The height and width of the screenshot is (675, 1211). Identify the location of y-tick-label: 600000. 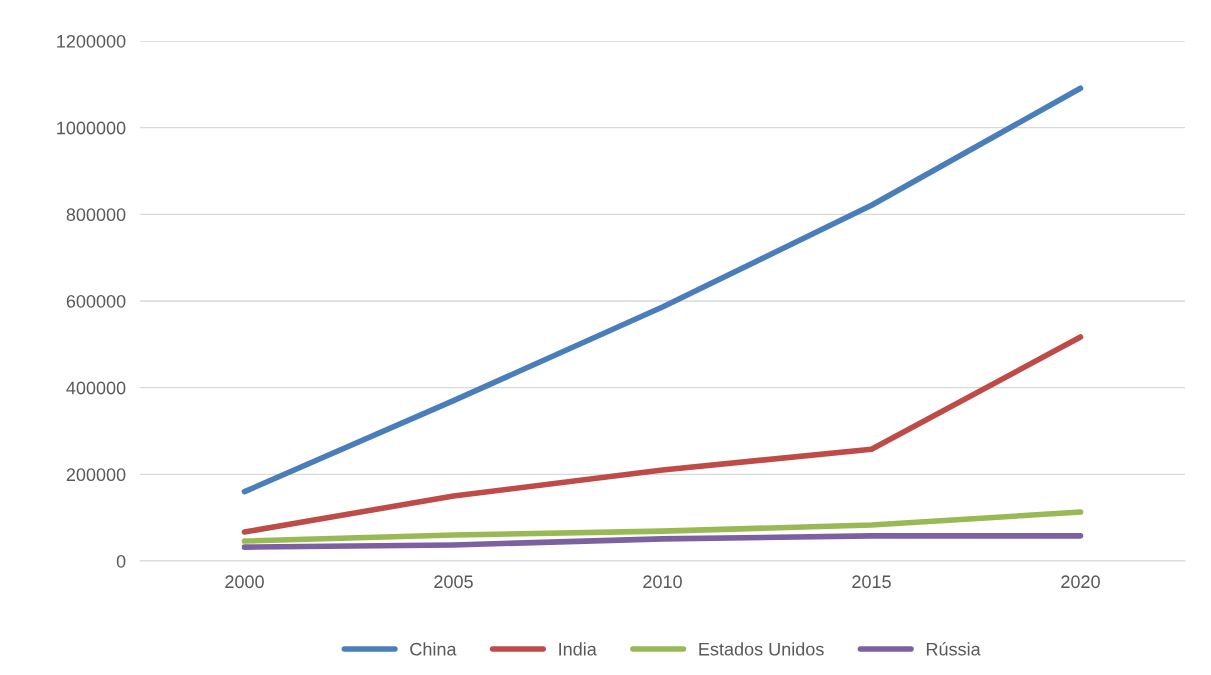
(96, 301).